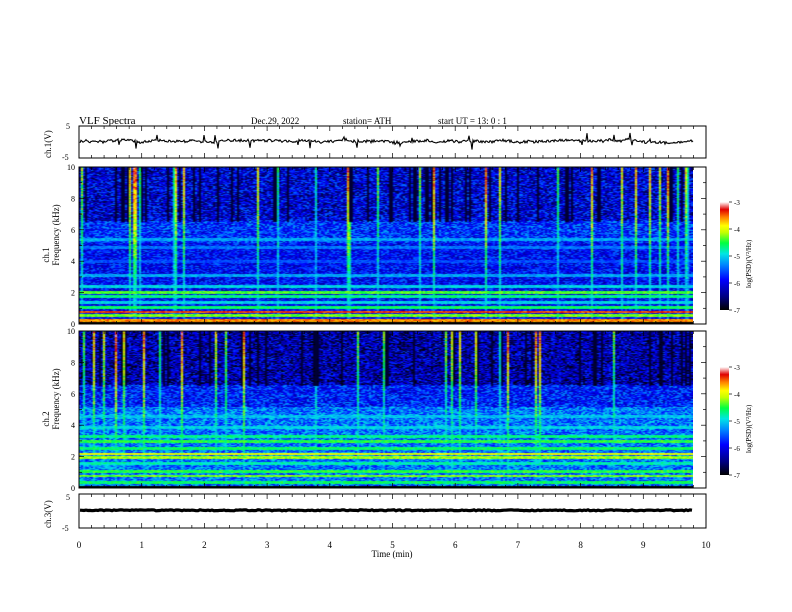  I want to click on time-axis-ticklabel: 2, so click(204, 545).